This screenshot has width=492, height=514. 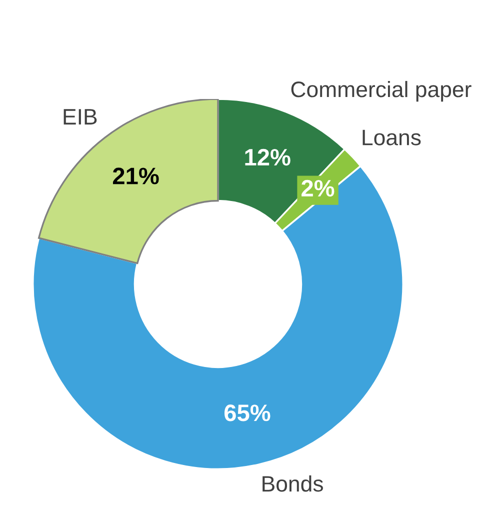 I want to click on data-label: 21%, so click(x=135, y=176).